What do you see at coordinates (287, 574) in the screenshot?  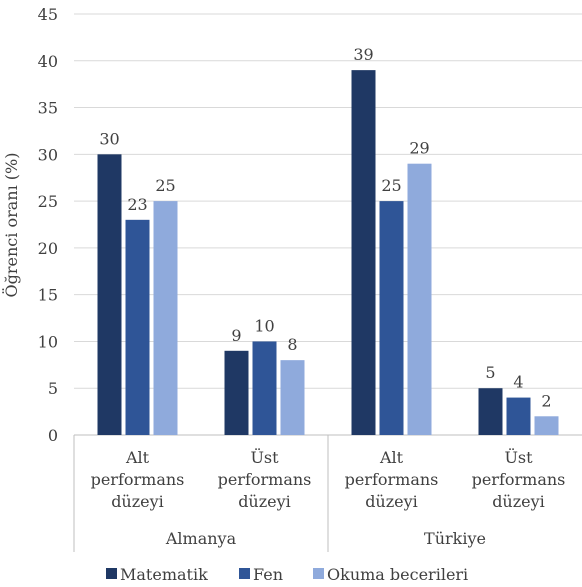 I see `legend: Matematik Fen Okuma becerileri` at bounding box center [287, 574].